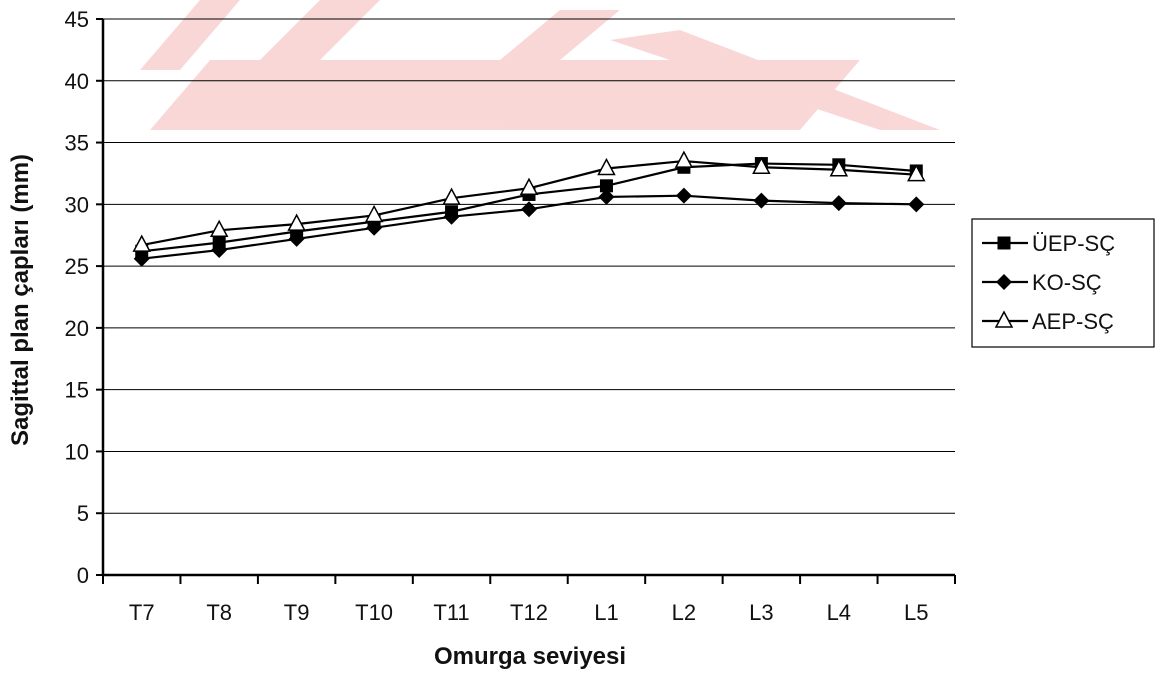  What do you see at coordinates (77, 143) in the screenshot?
I see `y-tick-label: 35` at bounding box center [77, 143].